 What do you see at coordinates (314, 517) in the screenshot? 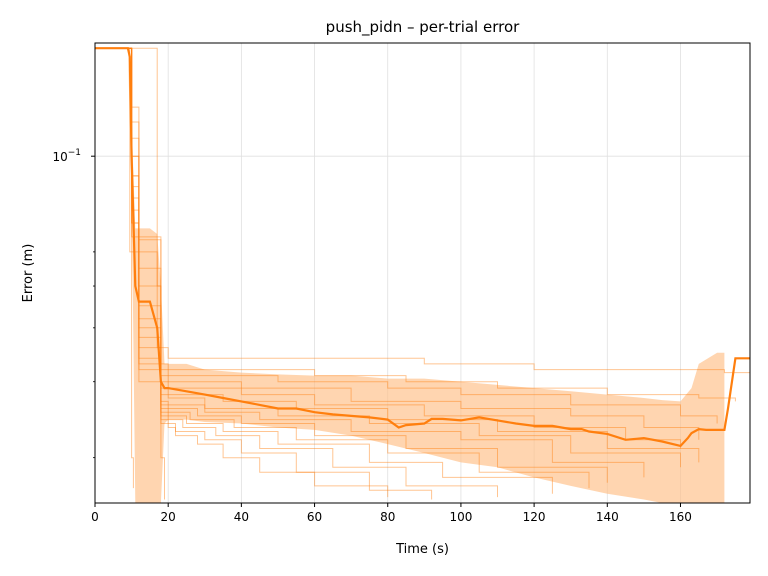
I see `x-tick-label: 60` at bounding box center [314, 517].